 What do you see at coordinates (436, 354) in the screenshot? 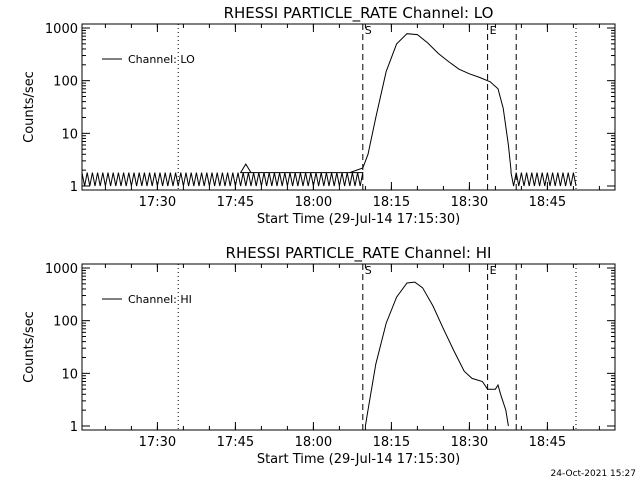
I see `series-line` at bounding box center [436, 354].